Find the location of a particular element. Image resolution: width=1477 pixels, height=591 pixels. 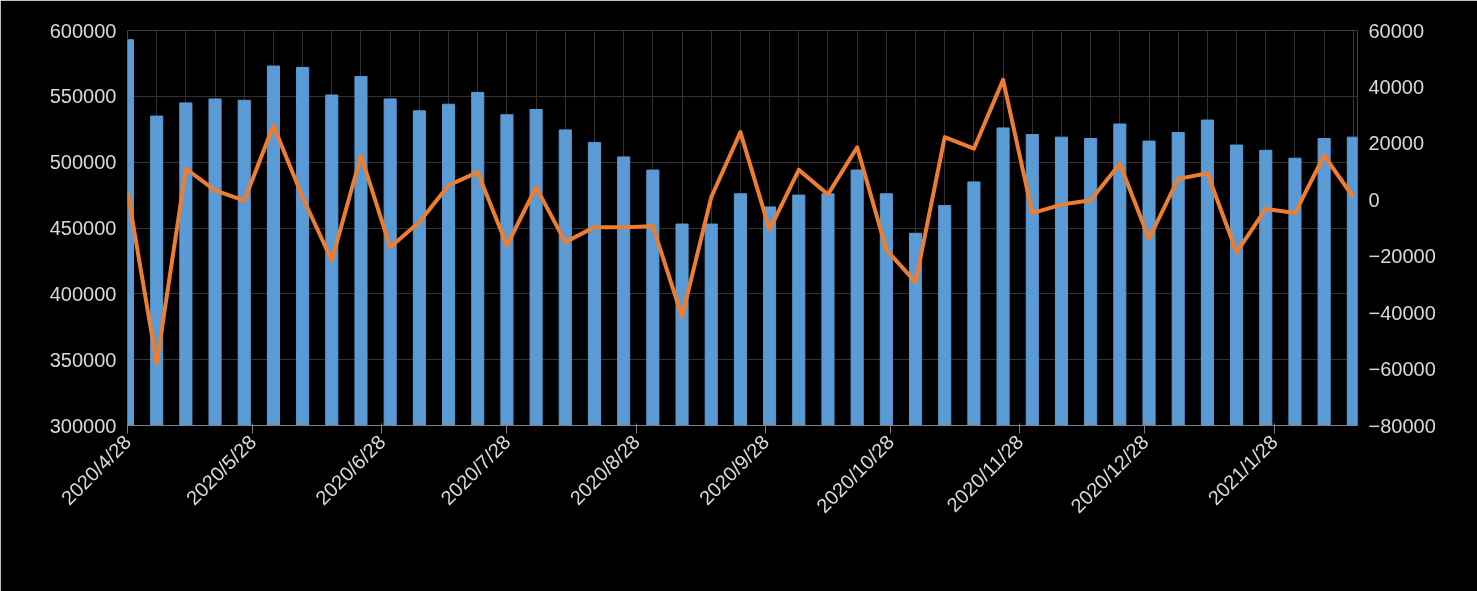

y-tick-label: 450000 is located at coordinates (83, 228).